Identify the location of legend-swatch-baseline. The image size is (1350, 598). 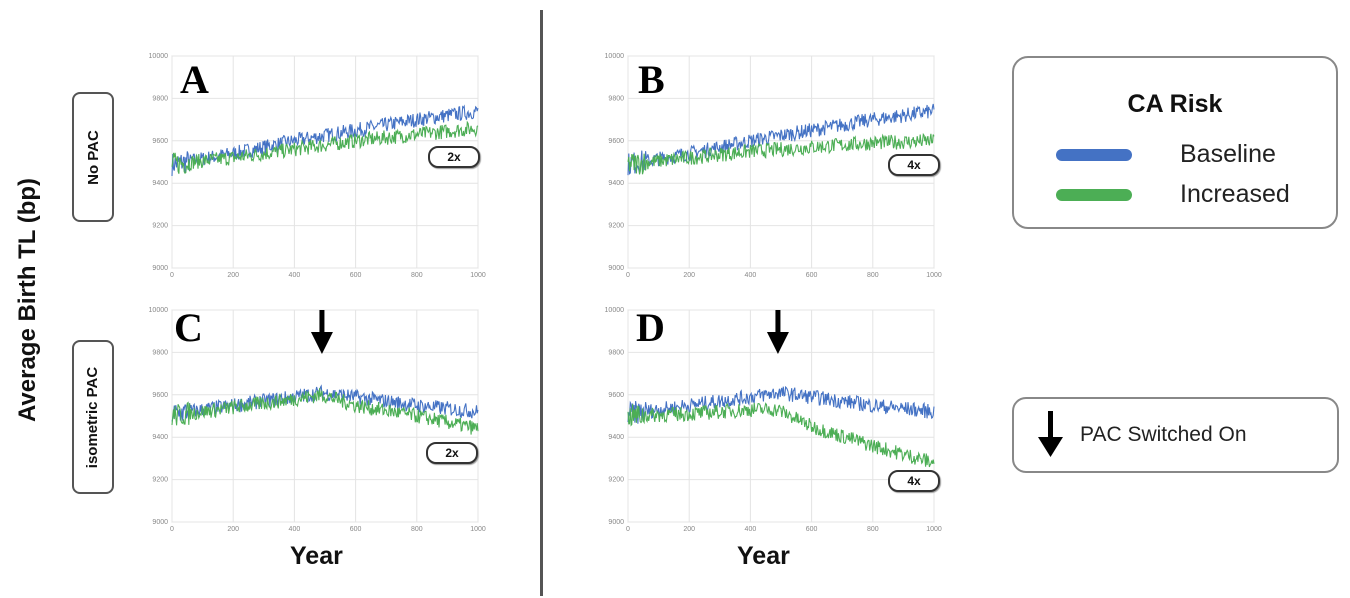
(1094, 154).